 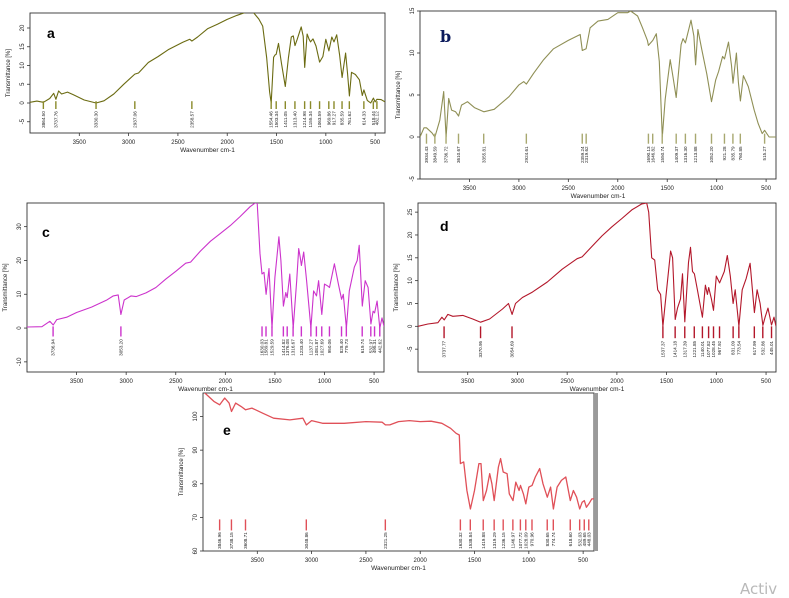 What do you see at coordinates (374, 346) in the screenshot?
I see `peak-label: 495.31` at bounding box center [374, 346].